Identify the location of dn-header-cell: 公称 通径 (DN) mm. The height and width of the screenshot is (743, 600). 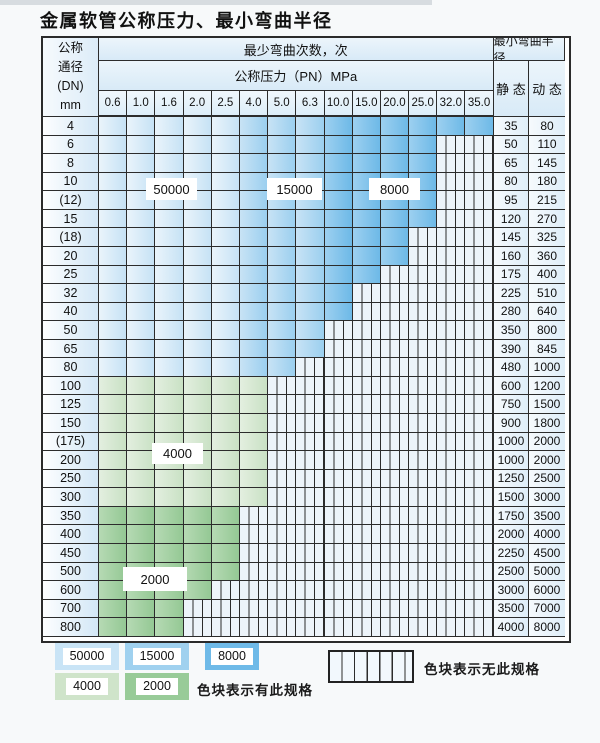
(71, 77).